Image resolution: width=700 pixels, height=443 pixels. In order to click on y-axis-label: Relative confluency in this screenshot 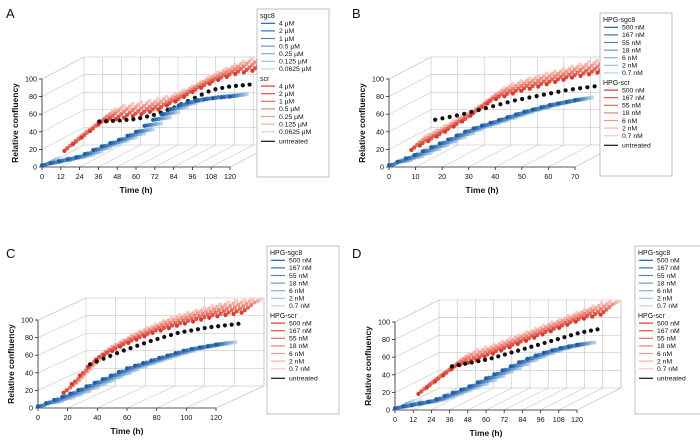, I will do `click(362, 123)`.